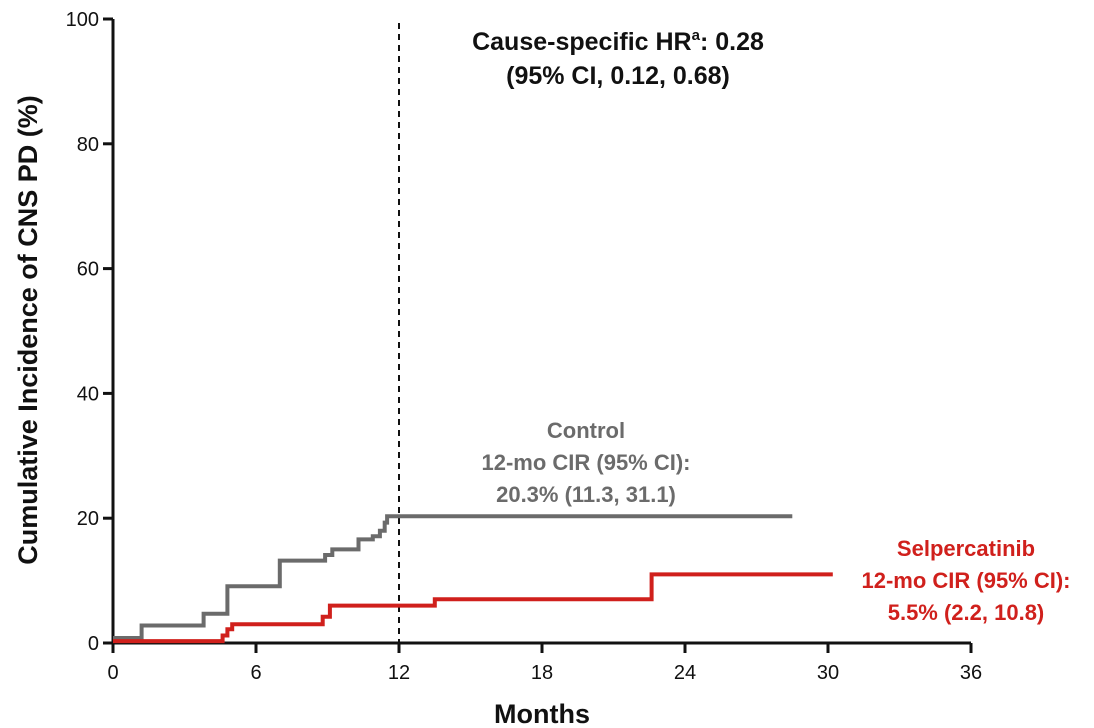 This screenshot has width=1094, height=728. I want to click on hr-superscript: a, so click(696, 35).